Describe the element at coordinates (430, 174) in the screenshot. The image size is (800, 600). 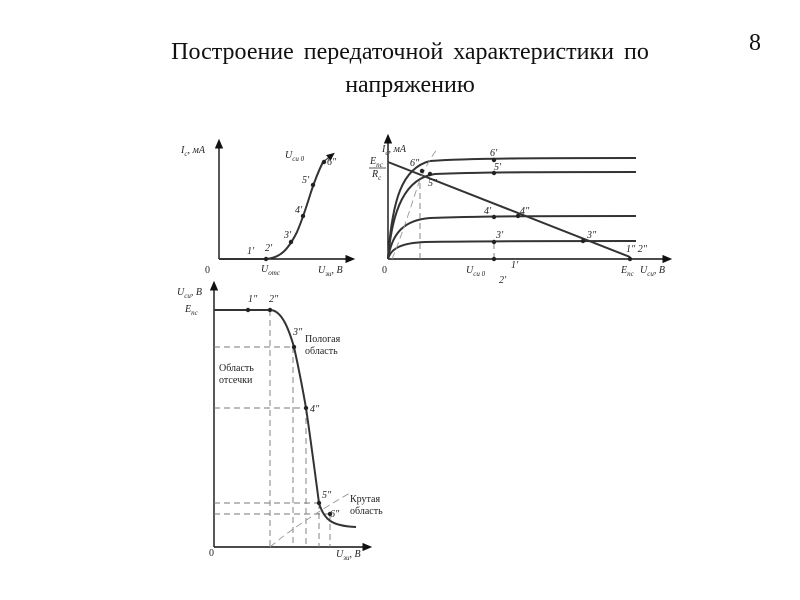
I see `point-5-double-out` at that location.